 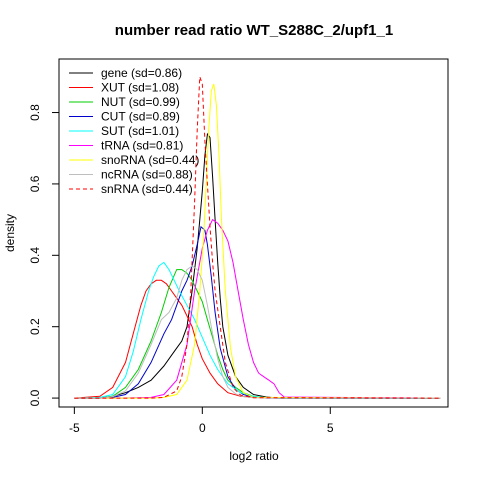 I want to click on legend-item-2: NUT (sd=0.99), so click(x=124, y=102).